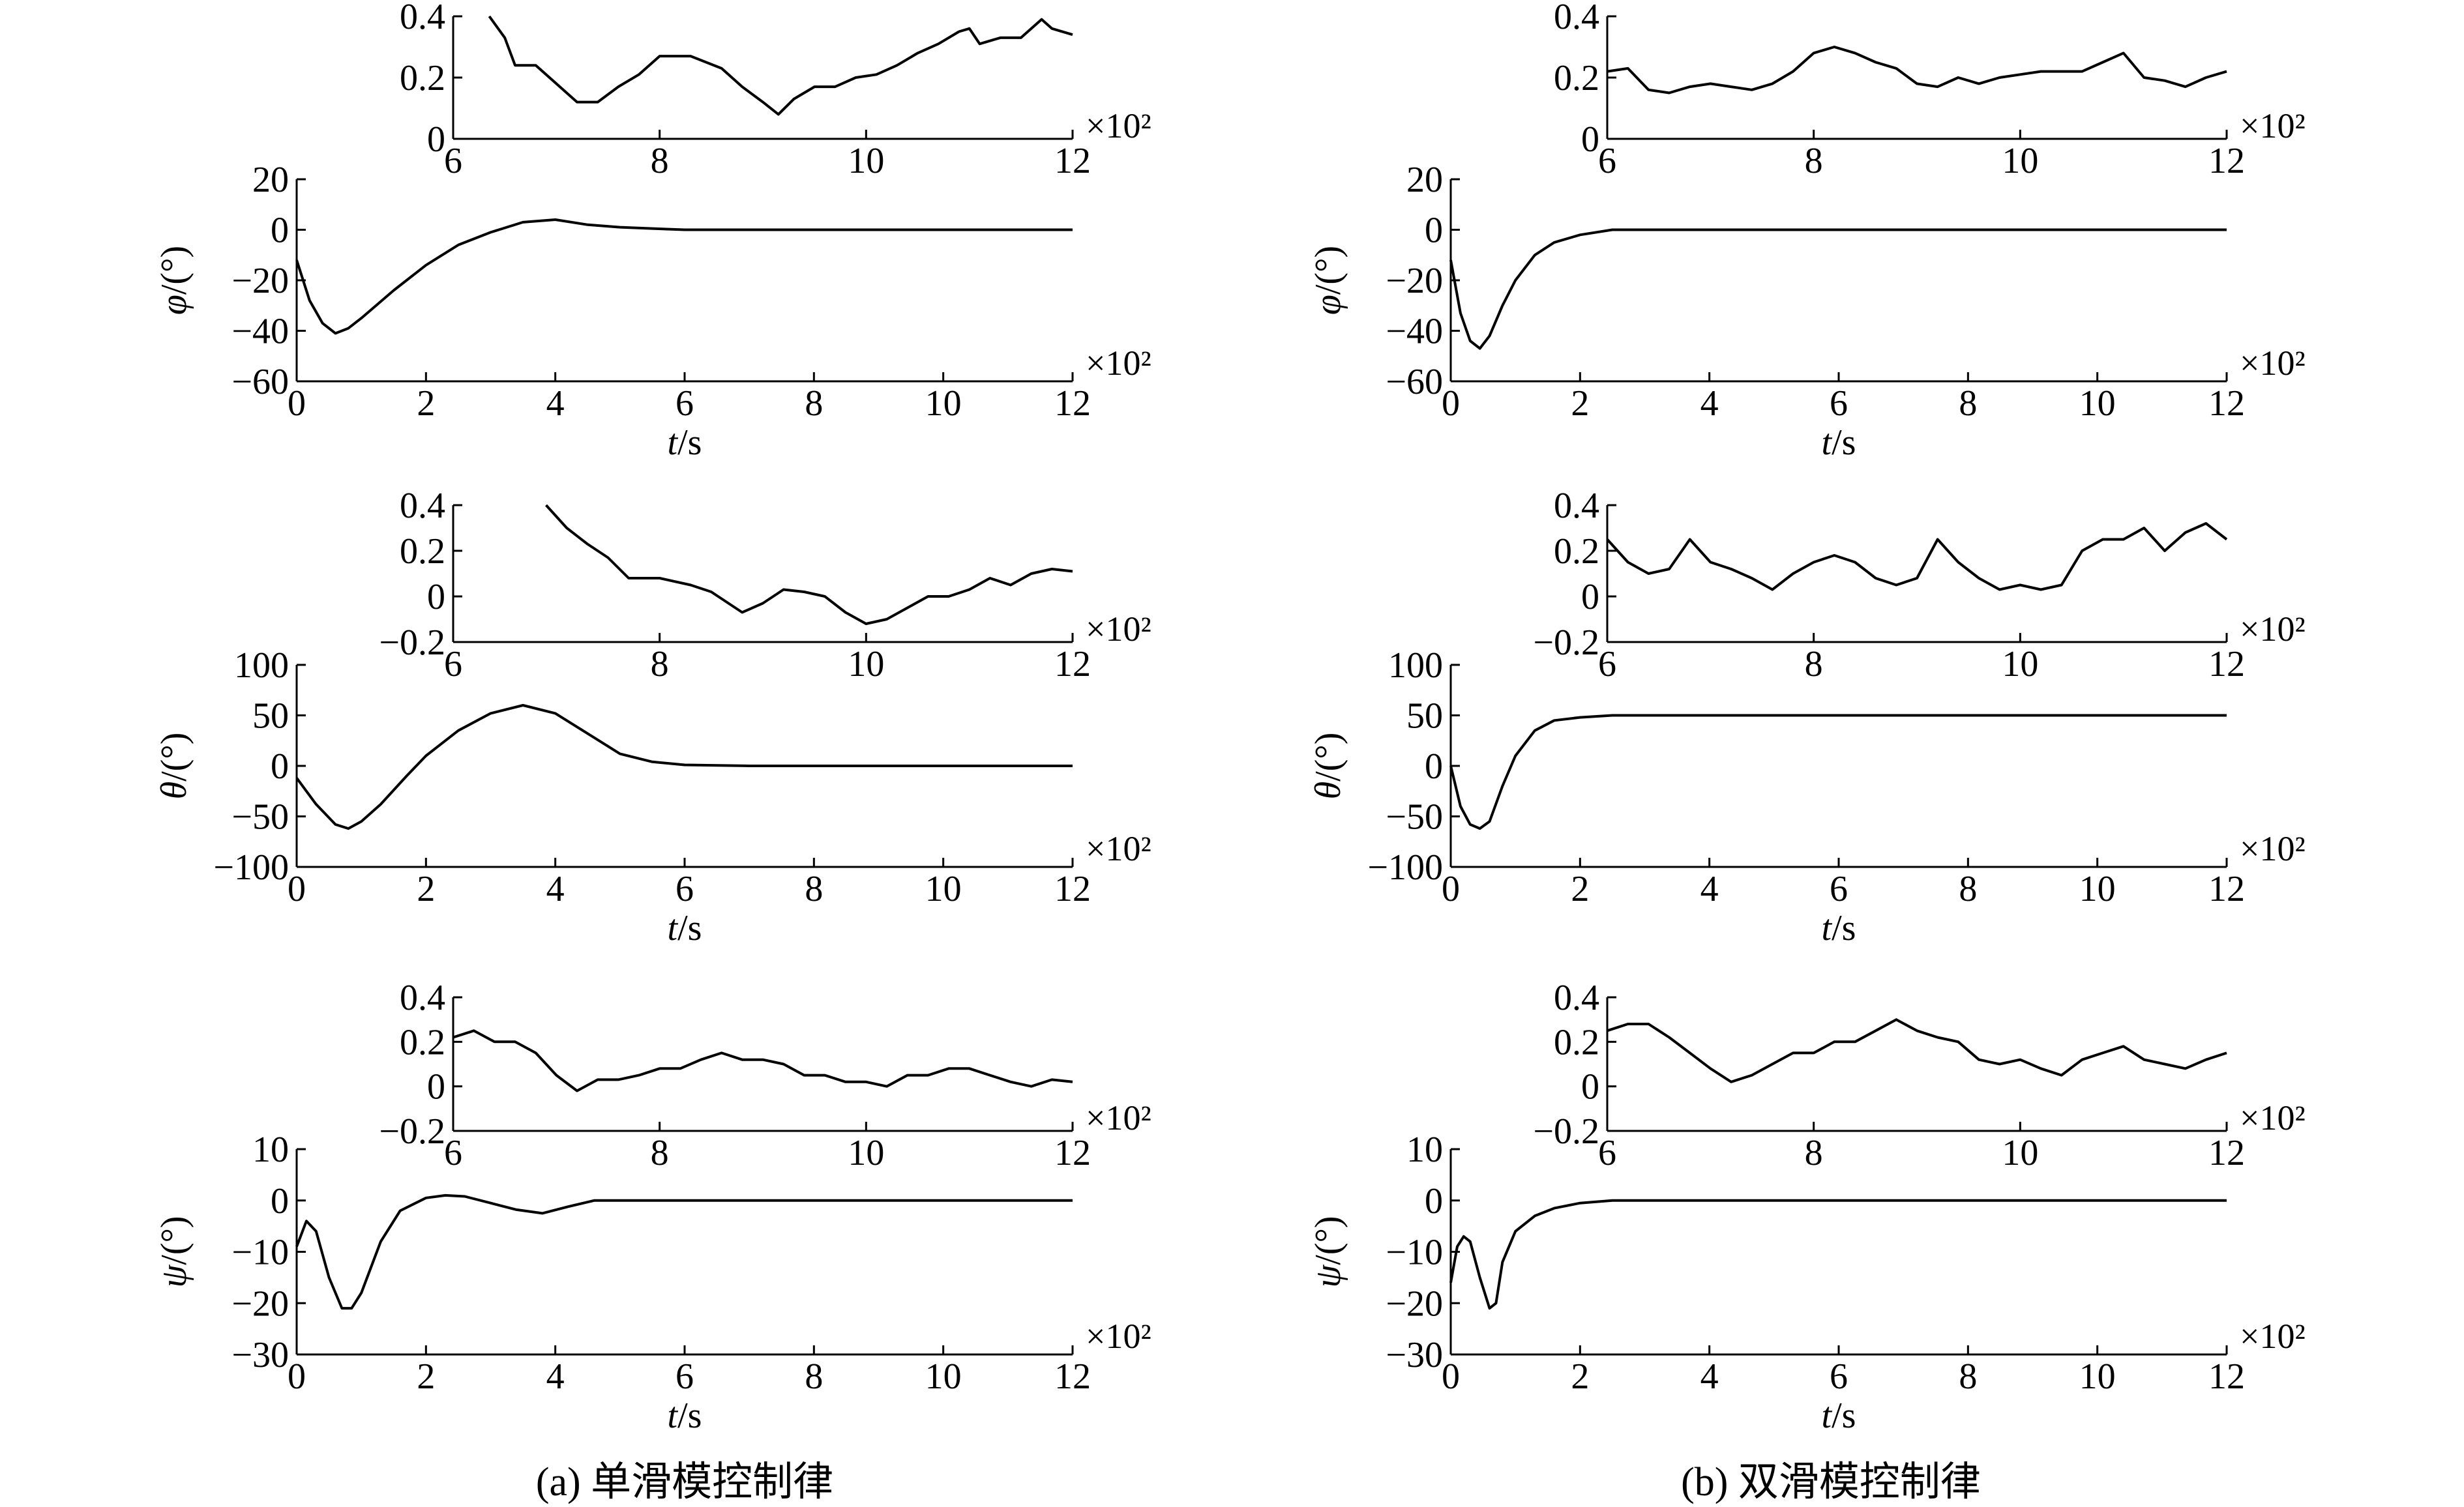 The width and height of the screenshot is (2464, 1507). What do you see at coordinates (1838, 289) in the screenshot?
I see `series-line-b-phi` at bounding box center [1838, 289].